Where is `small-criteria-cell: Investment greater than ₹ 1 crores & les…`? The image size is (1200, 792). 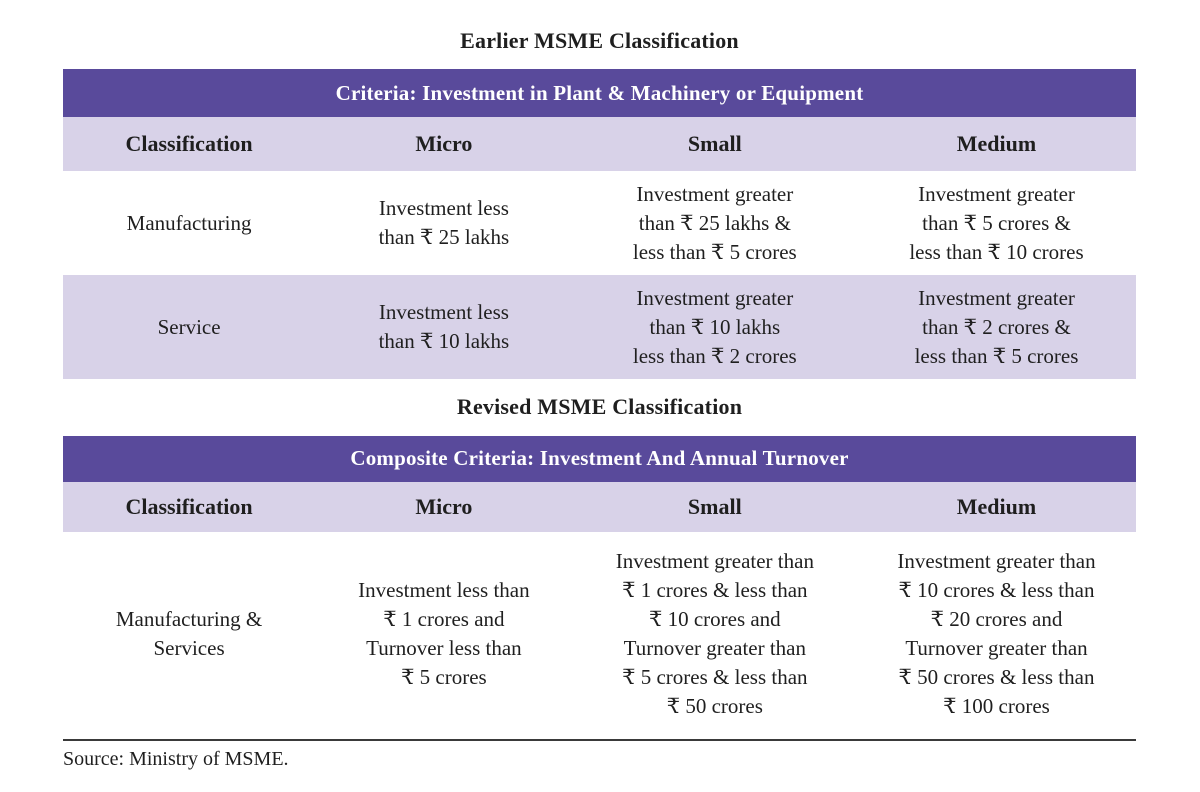 small-criteria-cell: Investment greater than ₹ 1 crores & les… is located at coordinates (714, 633).